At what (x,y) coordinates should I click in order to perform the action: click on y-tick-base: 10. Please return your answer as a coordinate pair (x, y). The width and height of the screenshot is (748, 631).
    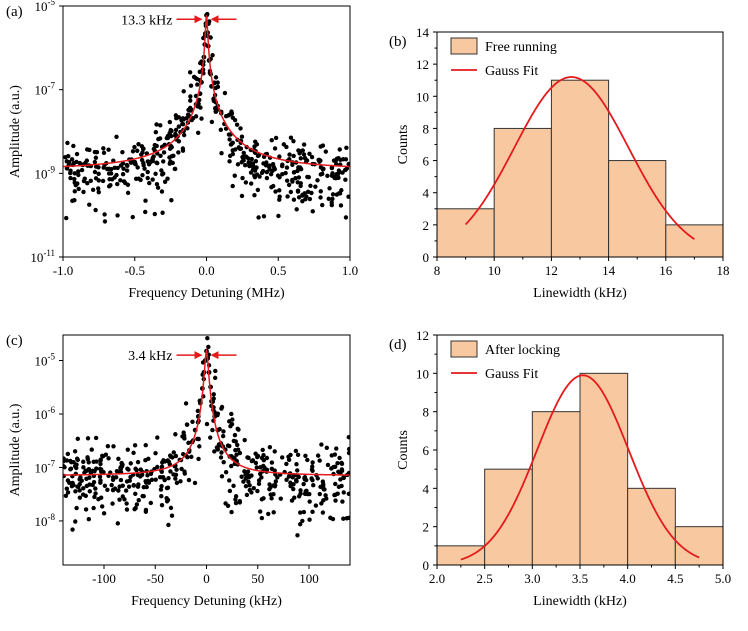
    Looking at the image, I should click on (41, 361).